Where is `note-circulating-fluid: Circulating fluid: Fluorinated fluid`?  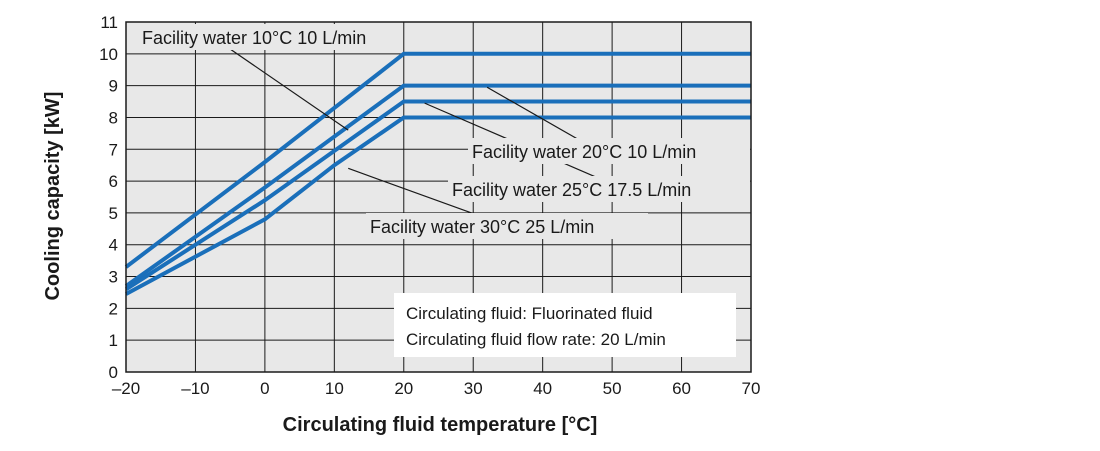 note-circulating-fluid: Circulating fluid: Fluorinated fluid is located at coordinates (529, 313).